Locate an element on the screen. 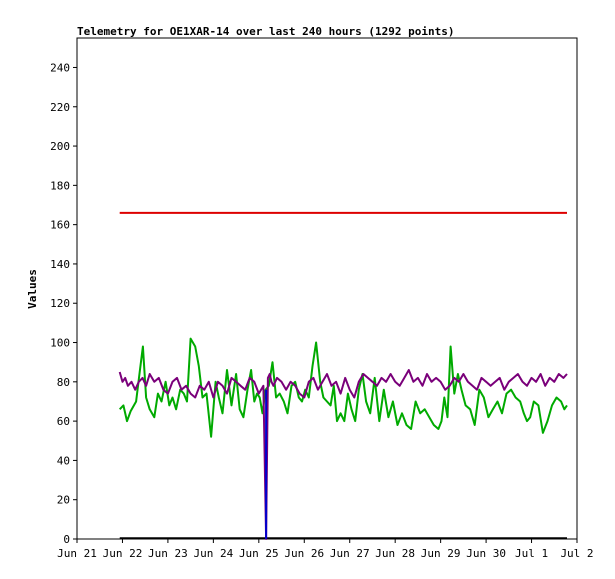 This screenshot has height=579, width=615. y-tick-label: 100 is located at coordinates (60, 343).